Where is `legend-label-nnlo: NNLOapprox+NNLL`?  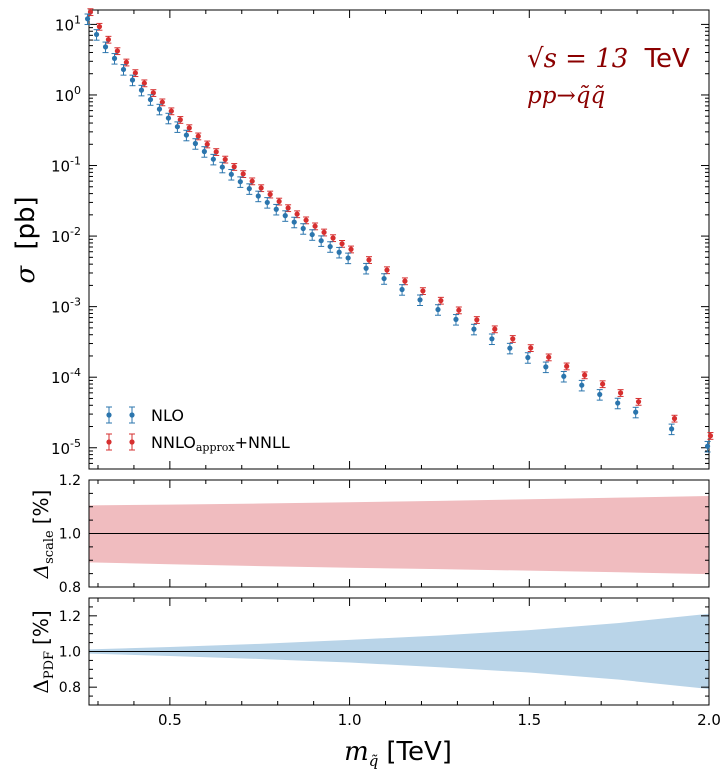 legend-label-nnlo: NNLOapprox+NNLL is located at coordinates (220, 443).